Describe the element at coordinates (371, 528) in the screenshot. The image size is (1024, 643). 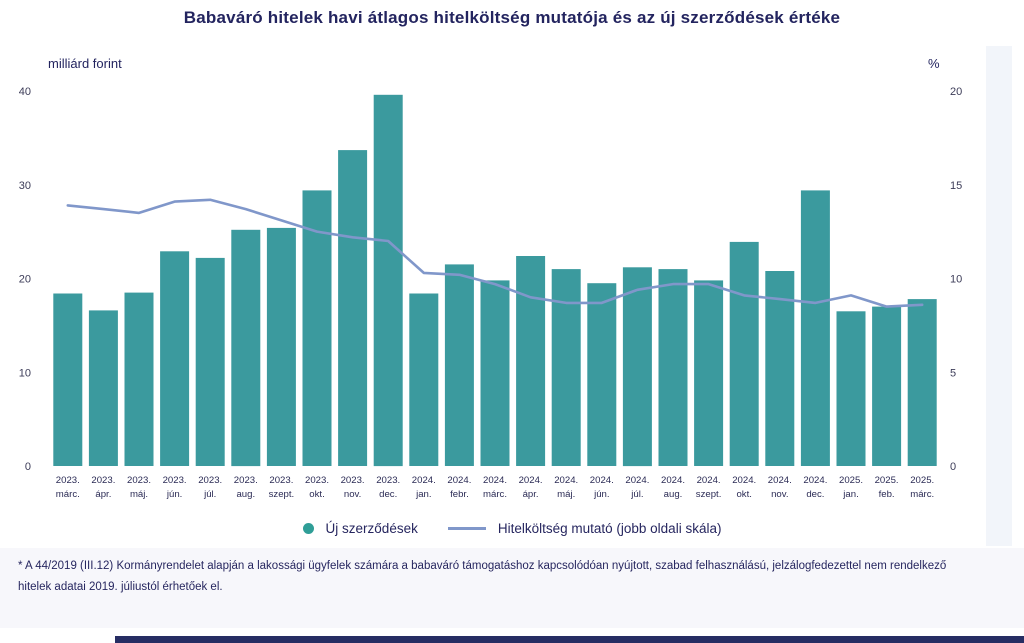
I see `legend-label-new-contracts: Új szerződések` at that location.